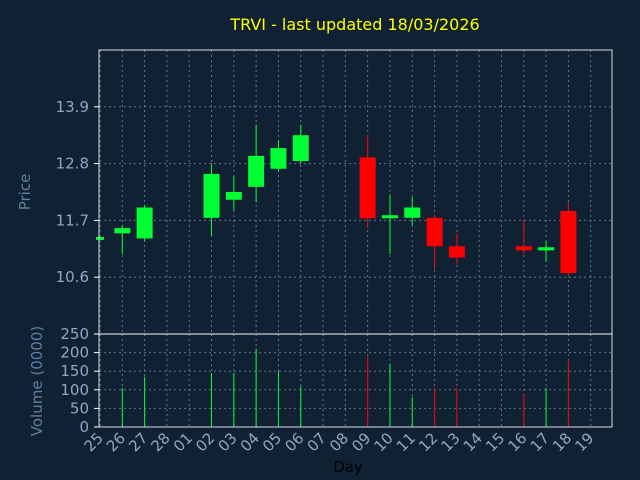  I want to click on volume-tick-label: 0, so click(84, 427).